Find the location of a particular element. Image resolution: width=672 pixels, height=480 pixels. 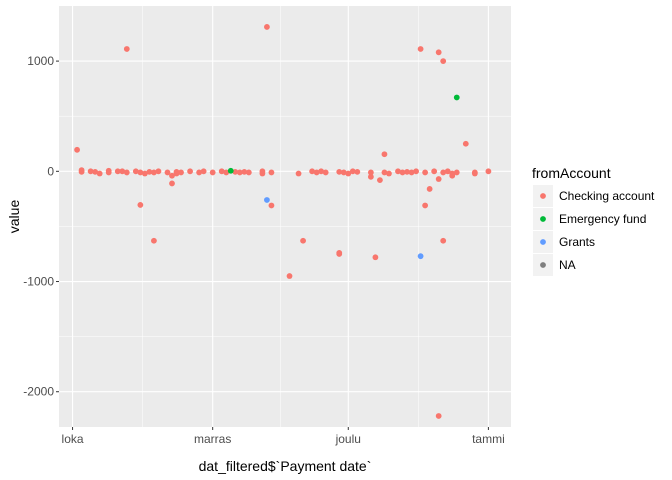

legend-title: fromAccount is located at coordinates (571, 173).